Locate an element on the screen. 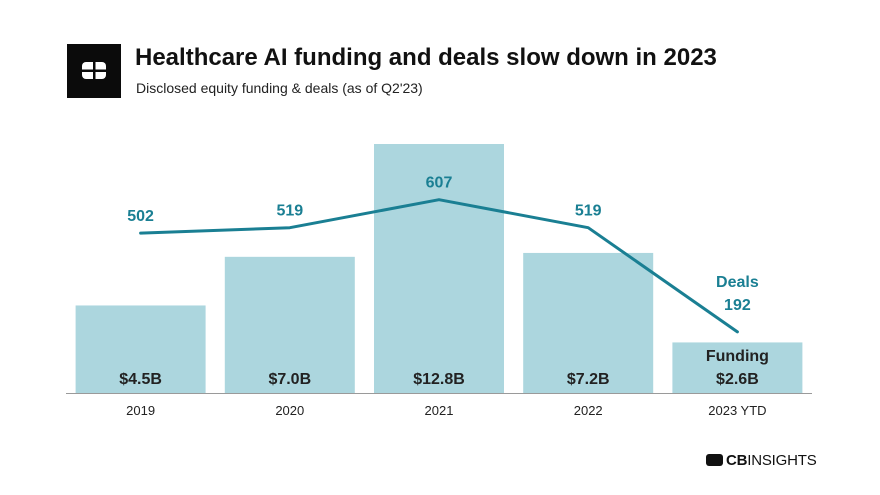 The height and width of the screenshot is (495, 880). funding-label: $12.8B is located at coordinates (439, 379).